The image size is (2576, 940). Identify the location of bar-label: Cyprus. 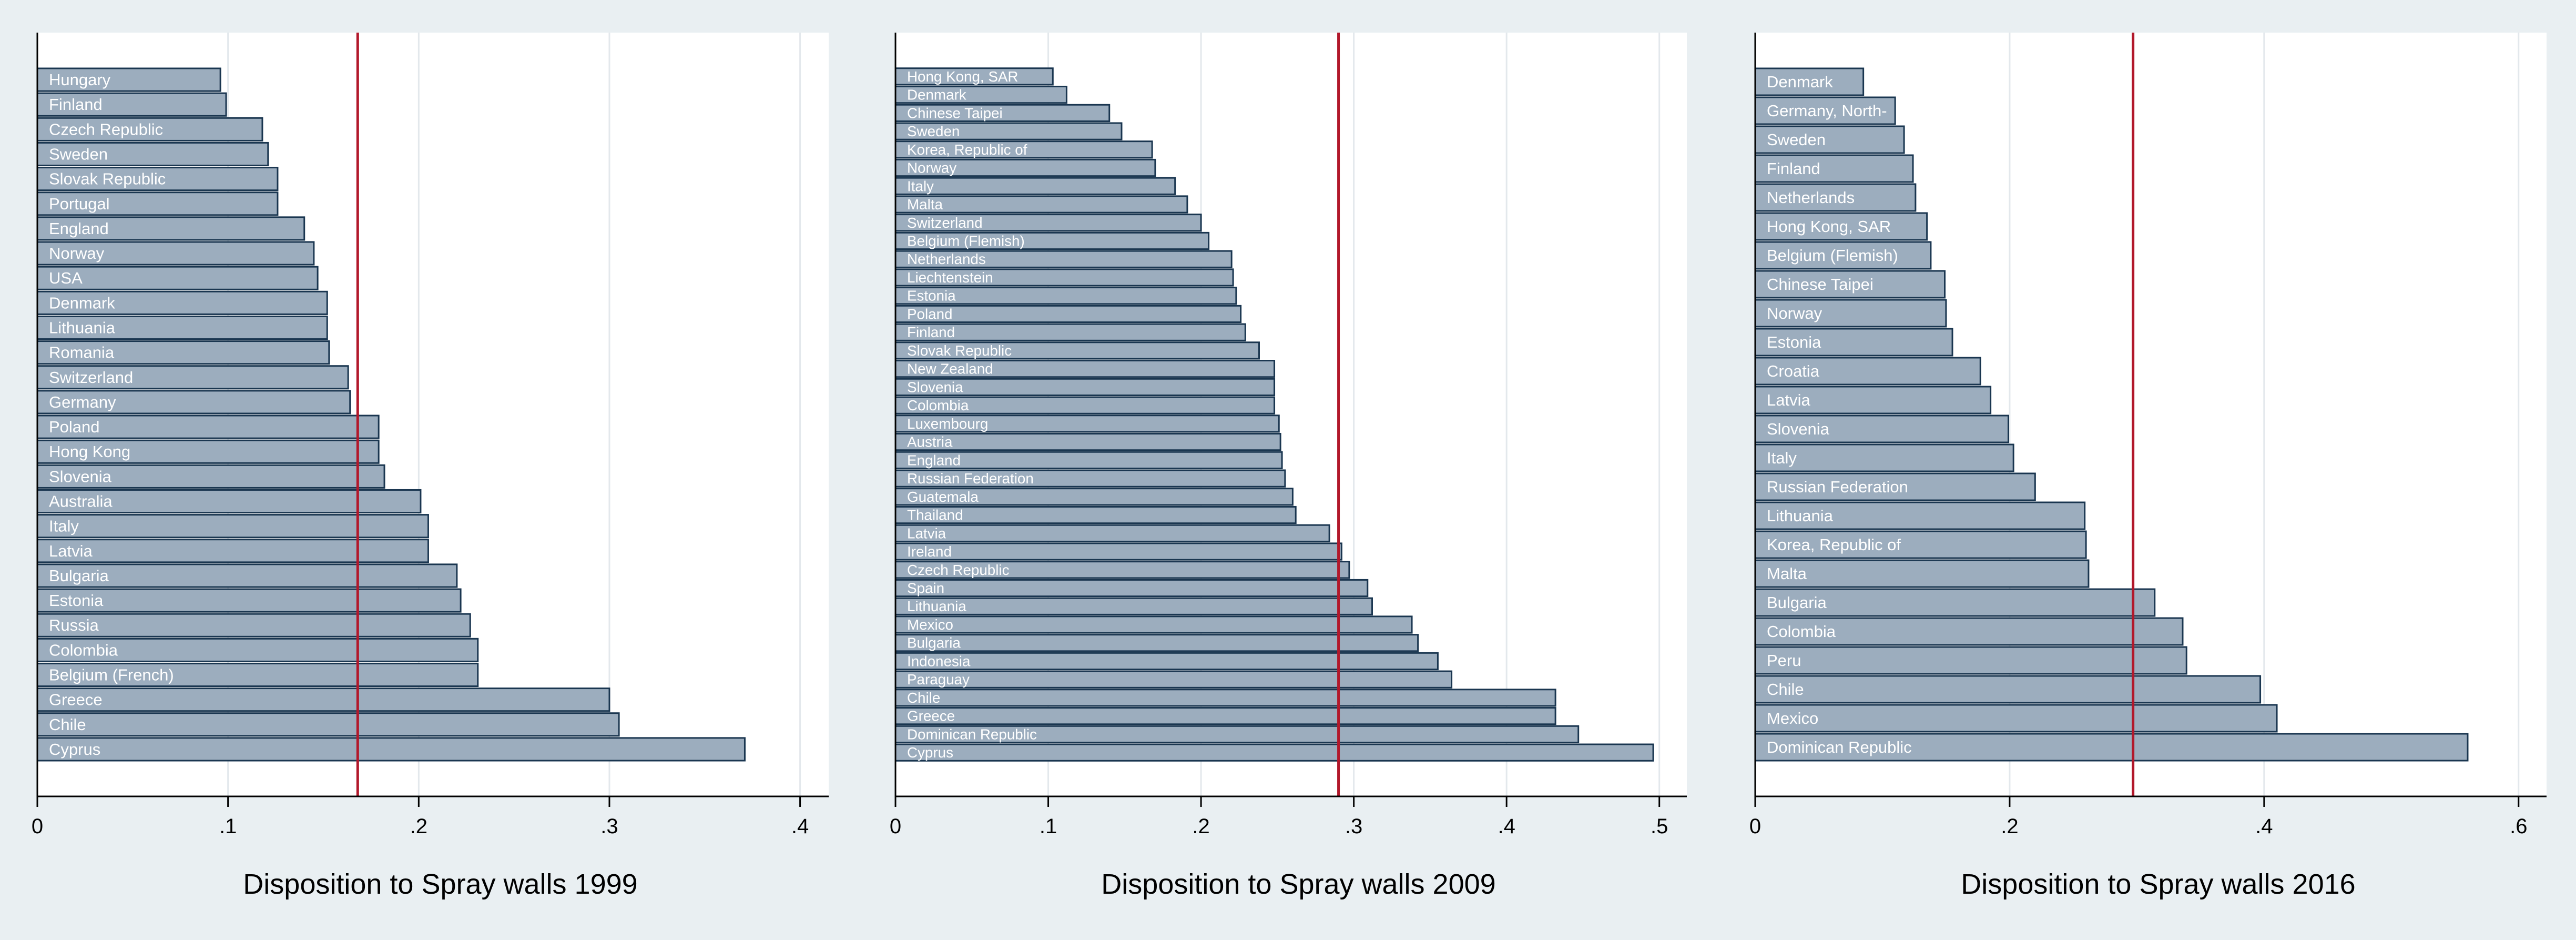
(930, 752).